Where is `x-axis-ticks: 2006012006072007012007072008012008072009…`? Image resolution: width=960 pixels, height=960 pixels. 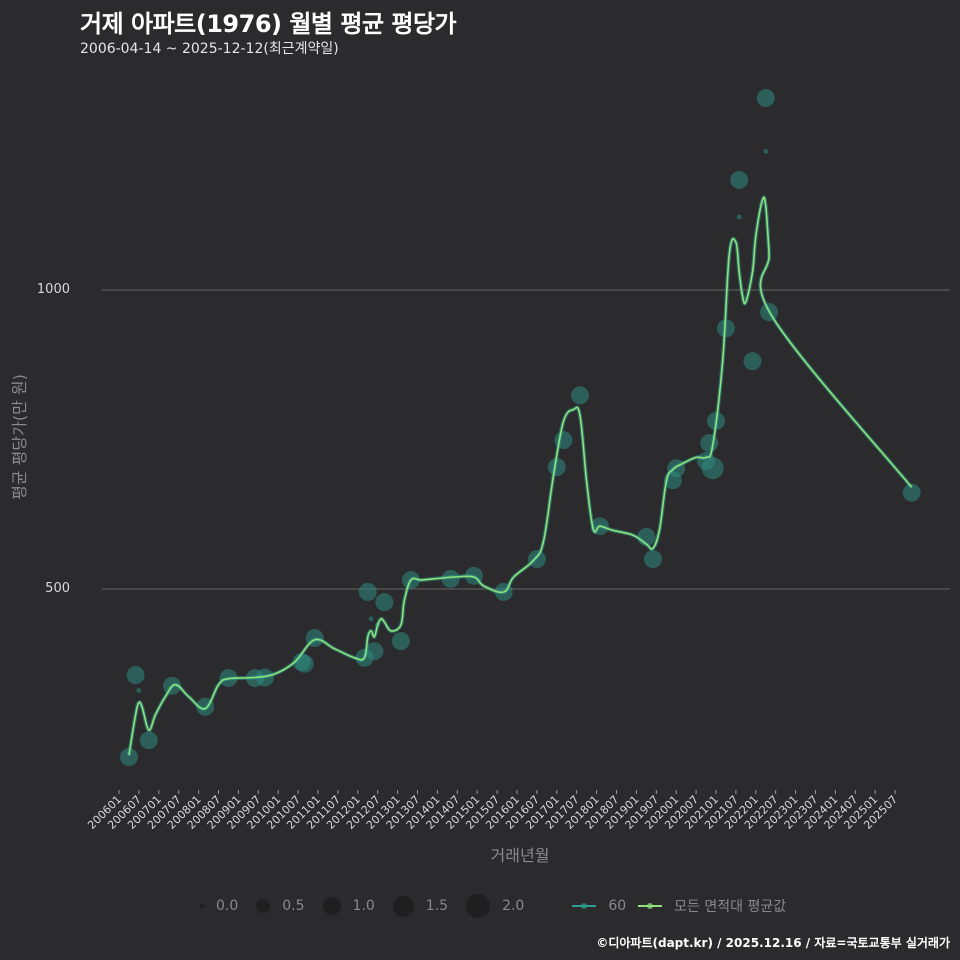 x-axis-ticks: 2006012006072007012007072008012008072009… is located at coordinates (492, 811).